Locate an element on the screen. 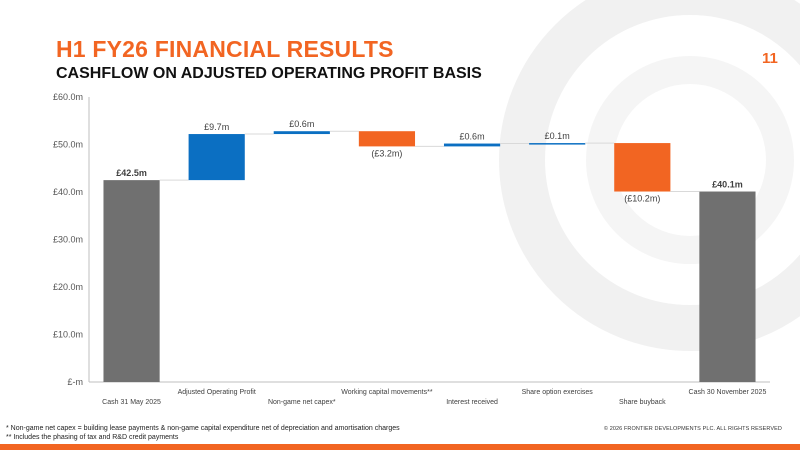  bottom-accent-bar is located at coordinates (400, 447).